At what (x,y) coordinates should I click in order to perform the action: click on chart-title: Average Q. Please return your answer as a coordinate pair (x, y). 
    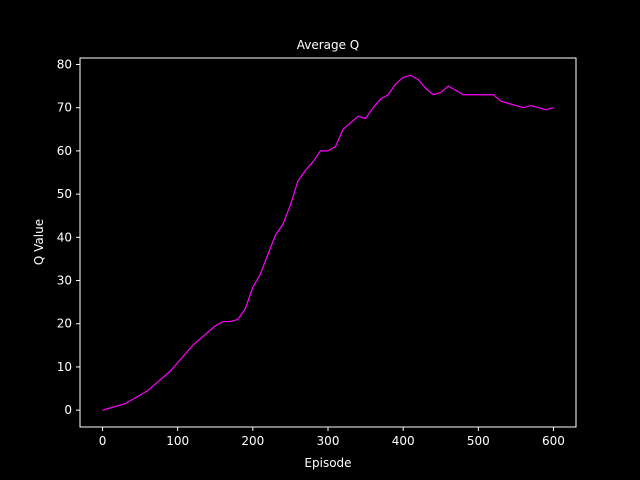
    Looking at the image, I should click on (328, 45).